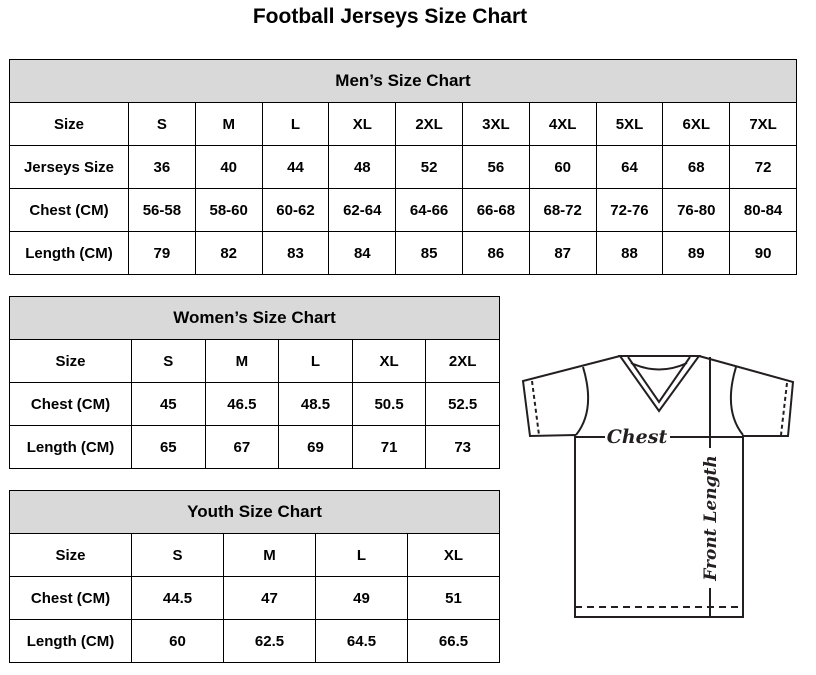  What do you see at coordinates (562, 253) in the screenshot?
I see `table-cell: 87` at bounding box center [562, 253].